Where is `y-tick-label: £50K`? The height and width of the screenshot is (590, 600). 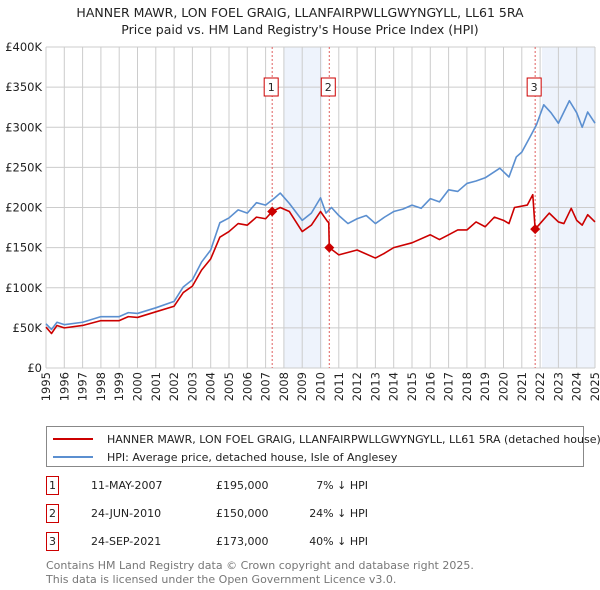
y-tick-label: £50K is located at coordinates (28, 328).